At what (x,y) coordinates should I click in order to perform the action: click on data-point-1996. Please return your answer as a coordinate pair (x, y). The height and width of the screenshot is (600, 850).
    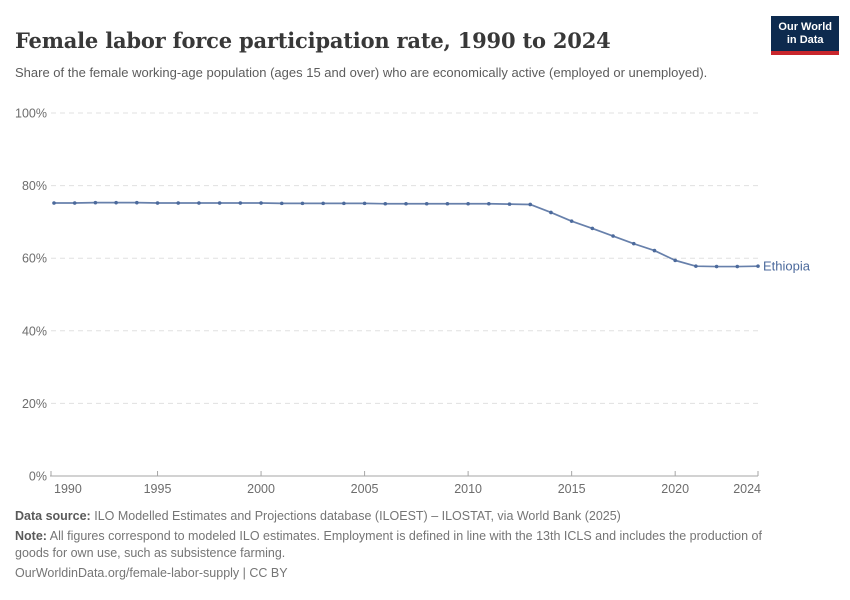
    Looking at the image, I should click on (178, 203).